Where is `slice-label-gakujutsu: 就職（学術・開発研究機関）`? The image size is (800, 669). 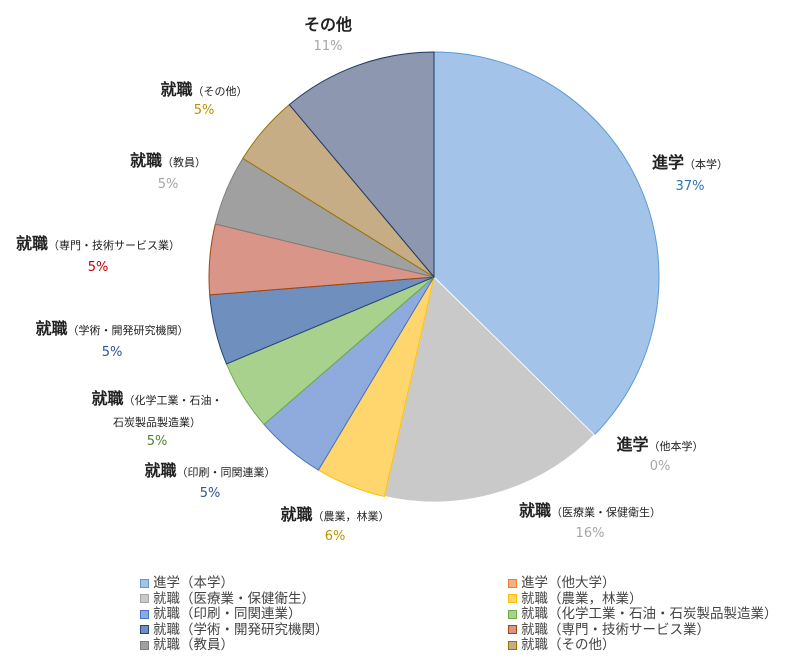
slice-label-gakujutsu: 就職（学術・開発研究機関） is located at coordinates (111, 328).